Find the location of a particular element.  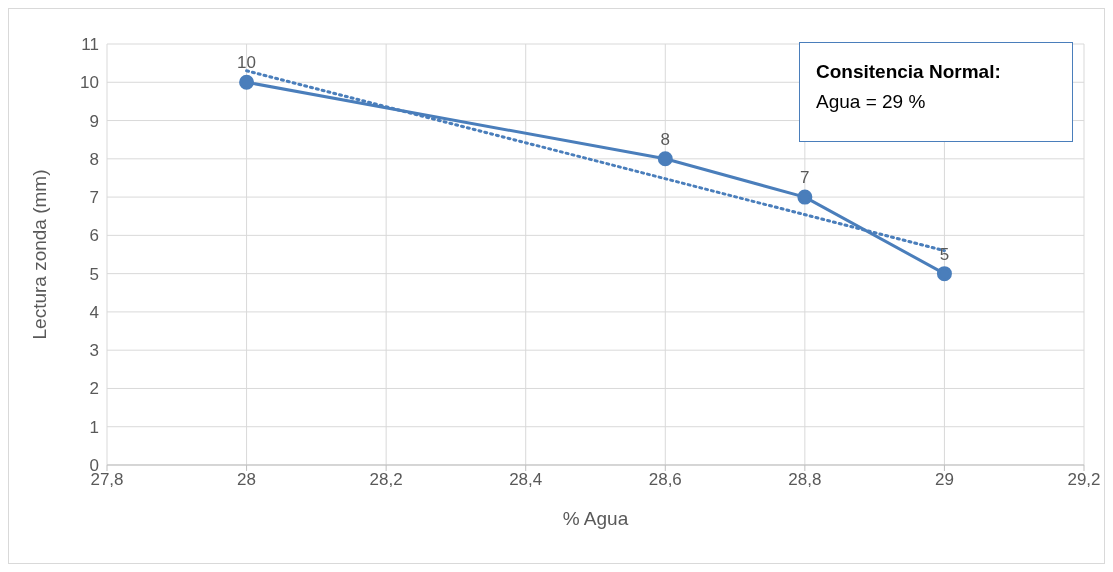

annotation: Agua = 29 % is located at coordinates (871, 102).